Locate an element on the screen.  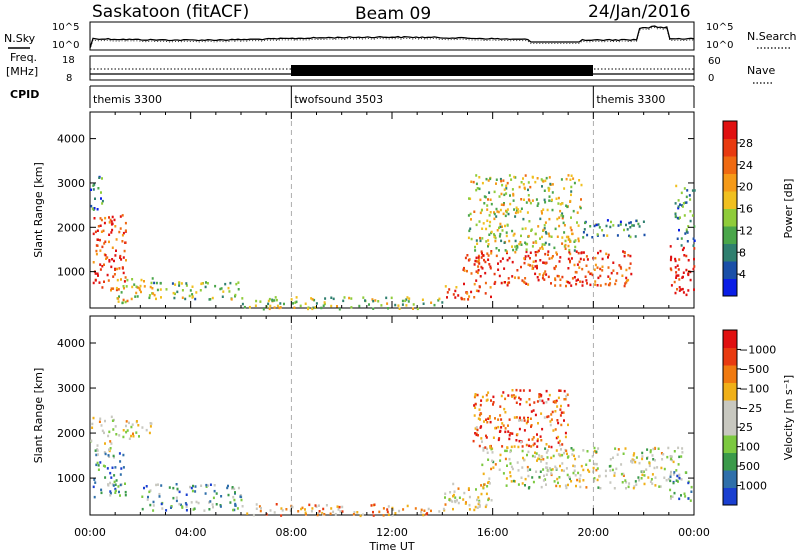
y-tick-label: 4000 is located at coordinates (71, 139).